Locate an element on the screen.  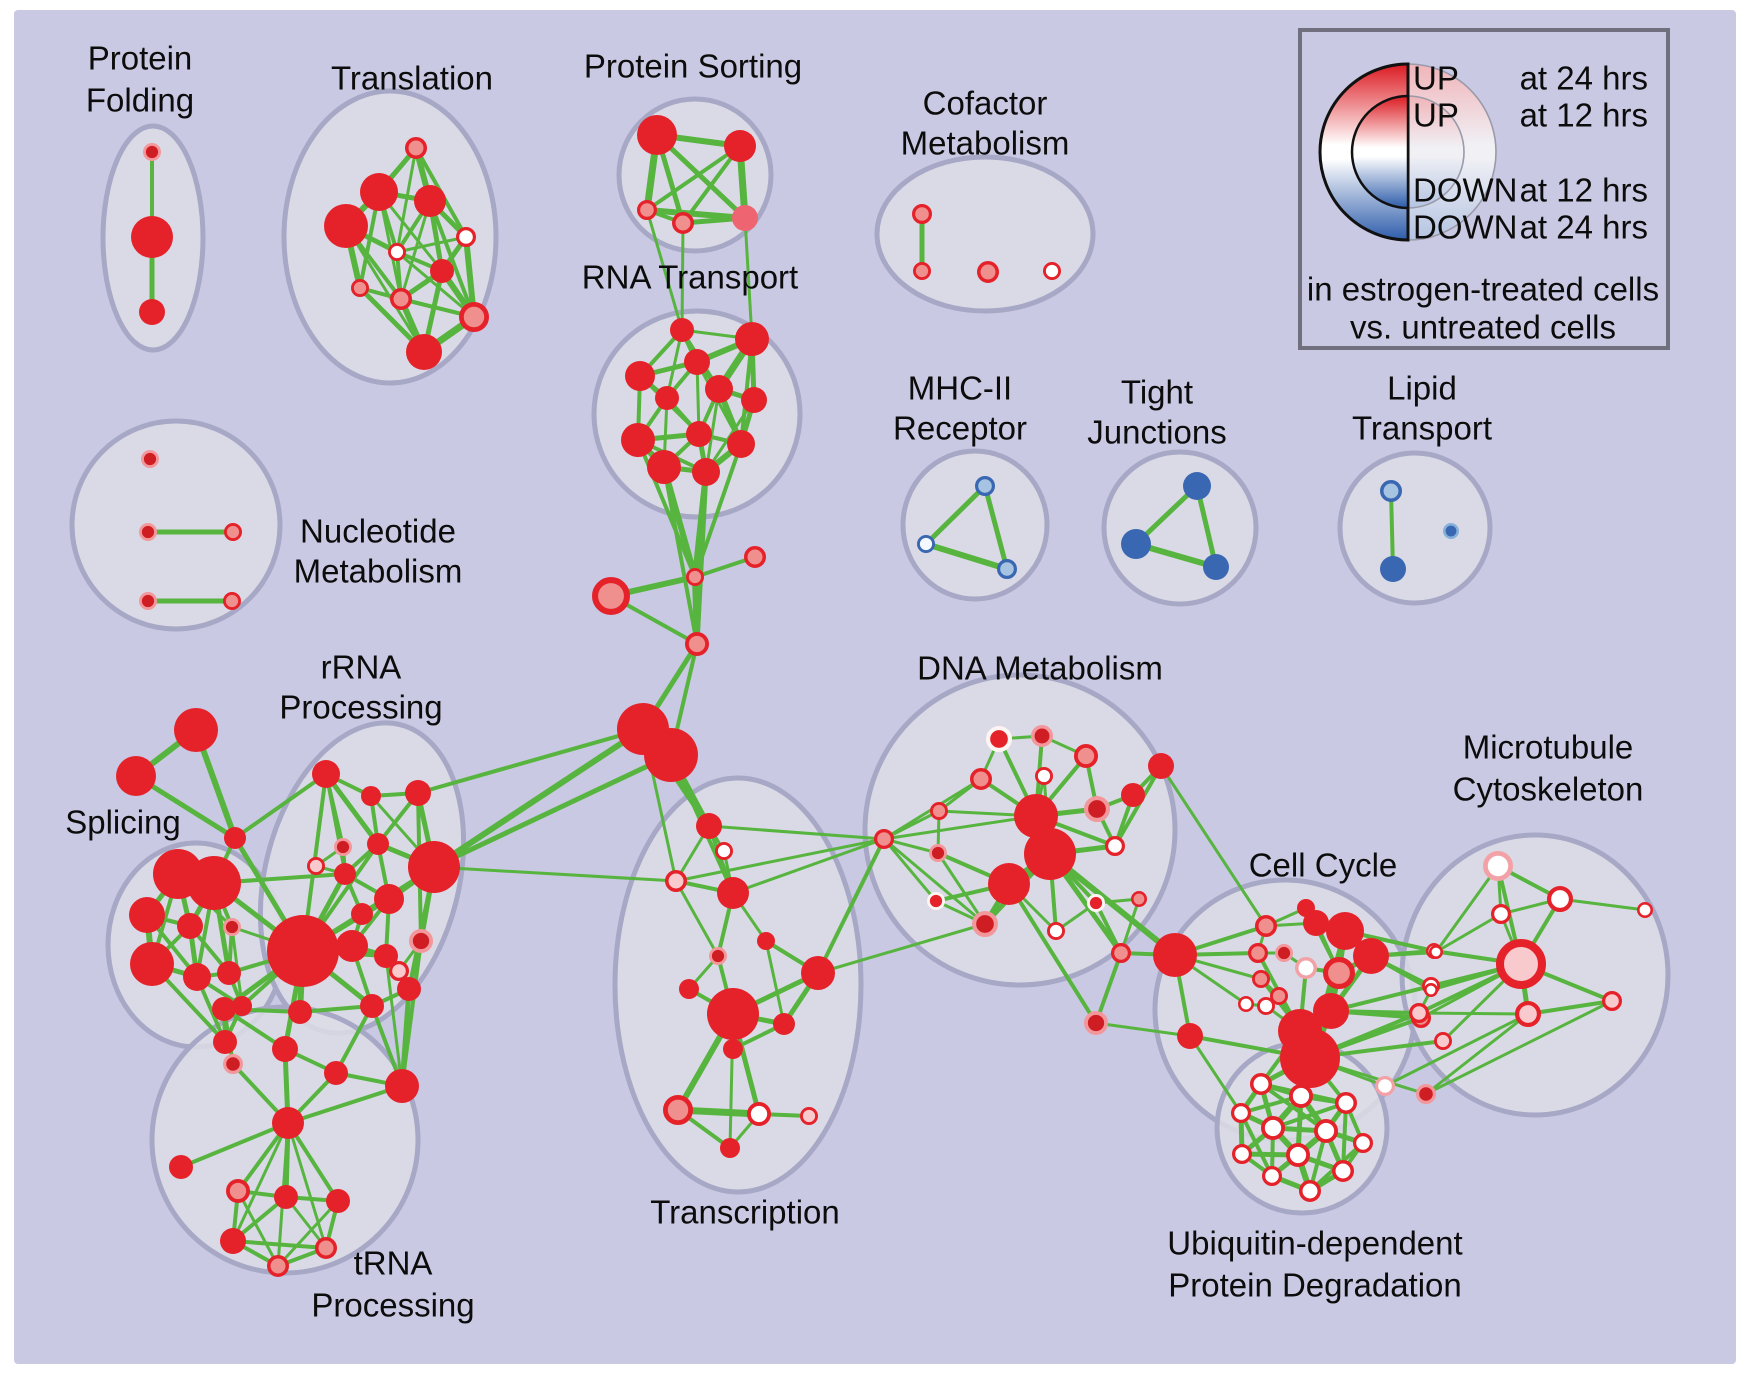
cluster-label-mhc-ii-receptor: MHC-II is located at coordinates (960, 388).